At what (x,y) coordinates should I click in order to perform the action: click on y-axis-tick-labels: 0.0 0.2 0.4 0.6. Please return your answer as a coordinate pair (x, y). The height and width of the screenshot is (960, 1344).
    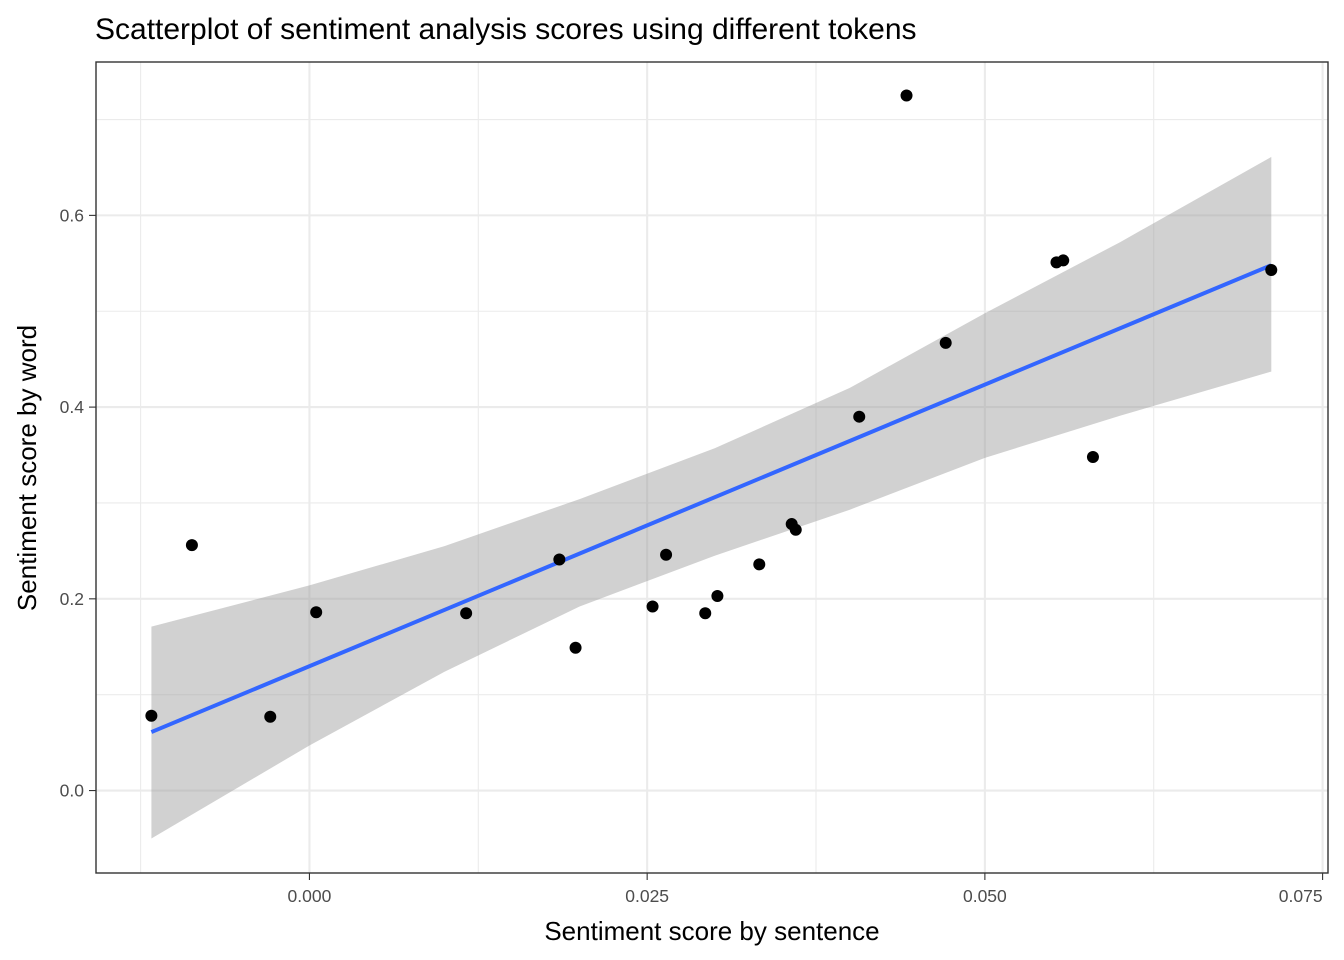
    Looking at the image, I should click on (72, 502).